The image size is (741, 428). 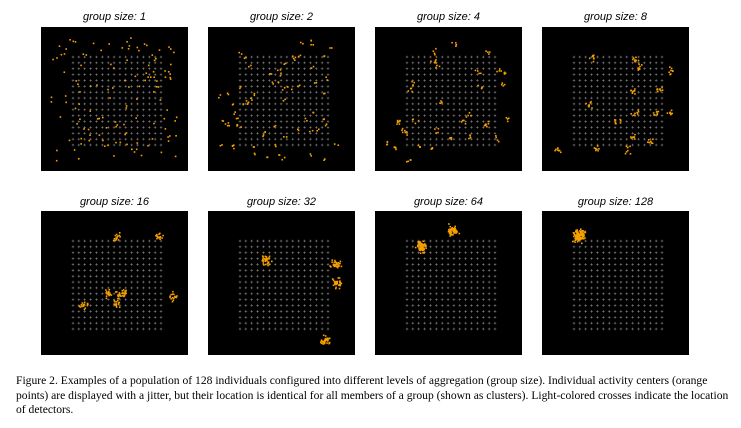 What do you see at coordinates (281, 202) in the screenshot?
I see `panel-title: group size: 32` at bounding box center [281, 202].